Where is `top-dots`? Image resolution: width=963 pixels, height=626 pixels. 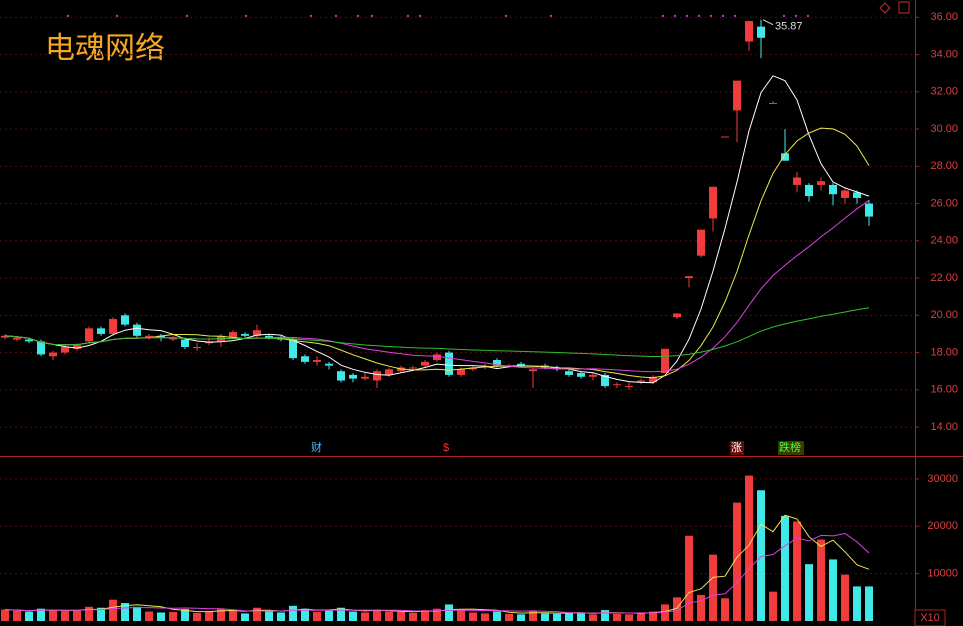 top-dots is located at coordinates (438, 16).